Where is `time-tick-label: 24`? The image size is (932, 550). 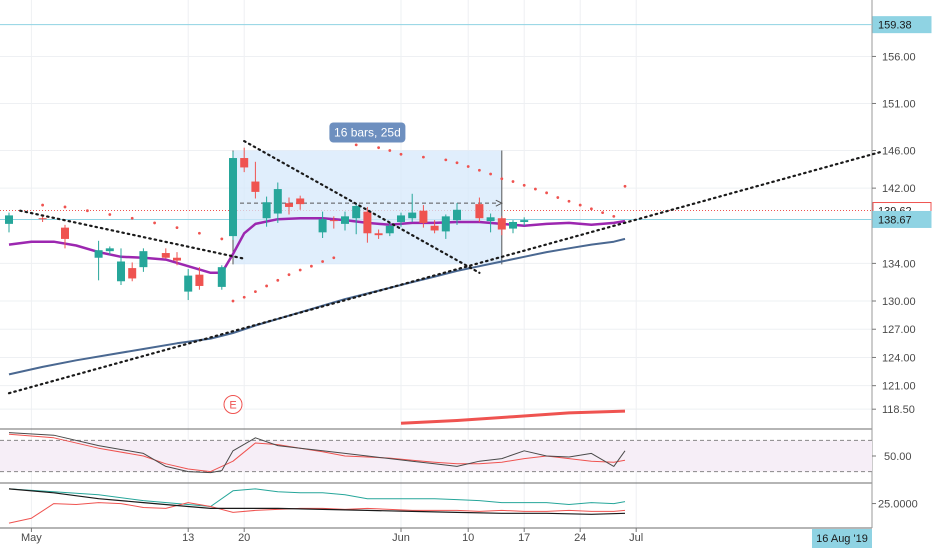 time-tick-label: 24 is located at coordinates (580, 538).